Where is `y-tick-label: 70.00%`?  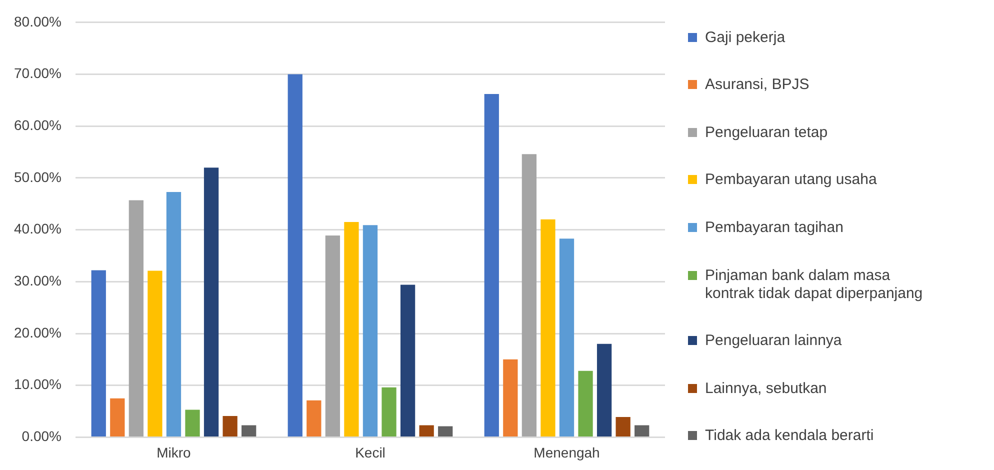
y-tick-label: 70.00% is located at coordinates (38, 73).